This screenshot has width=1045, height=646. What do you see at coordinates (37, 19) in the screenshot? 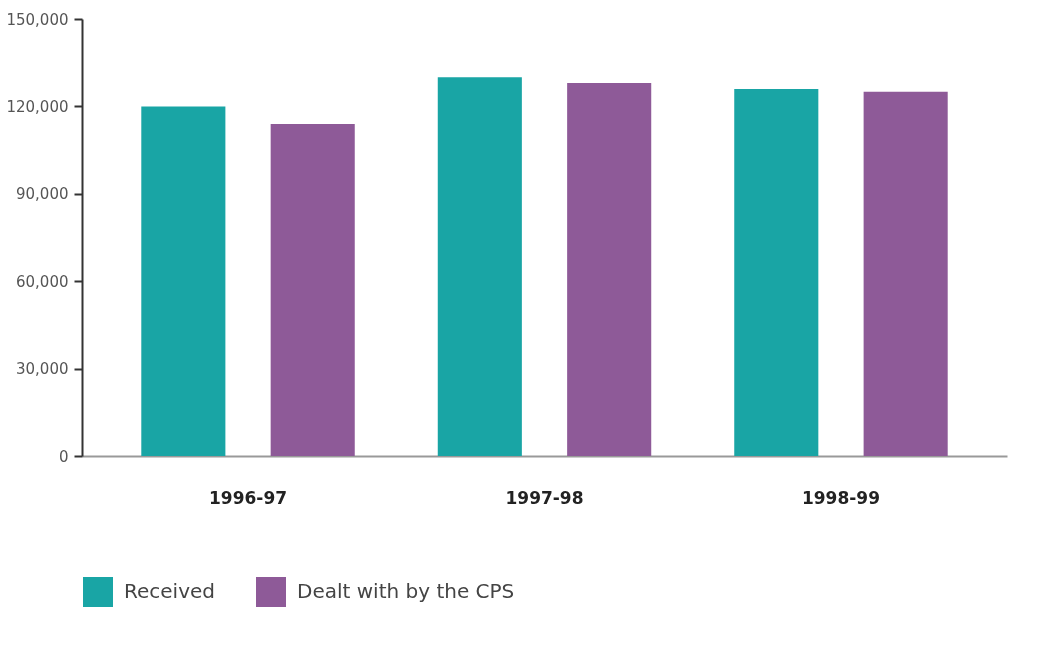
I see `y-tick-label: 150,000` at bounding box center [37, 19].